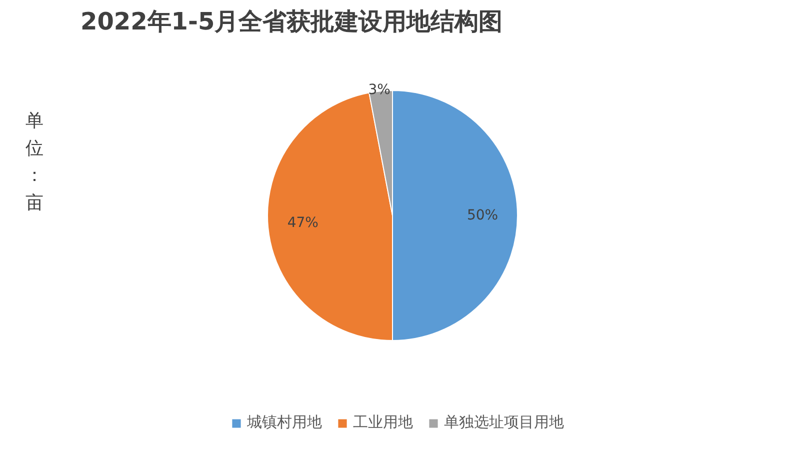  What do you see at coordinates (302, 223) in the screenshot?
I see `data-label: 47%` at bounding box center [302, 223].